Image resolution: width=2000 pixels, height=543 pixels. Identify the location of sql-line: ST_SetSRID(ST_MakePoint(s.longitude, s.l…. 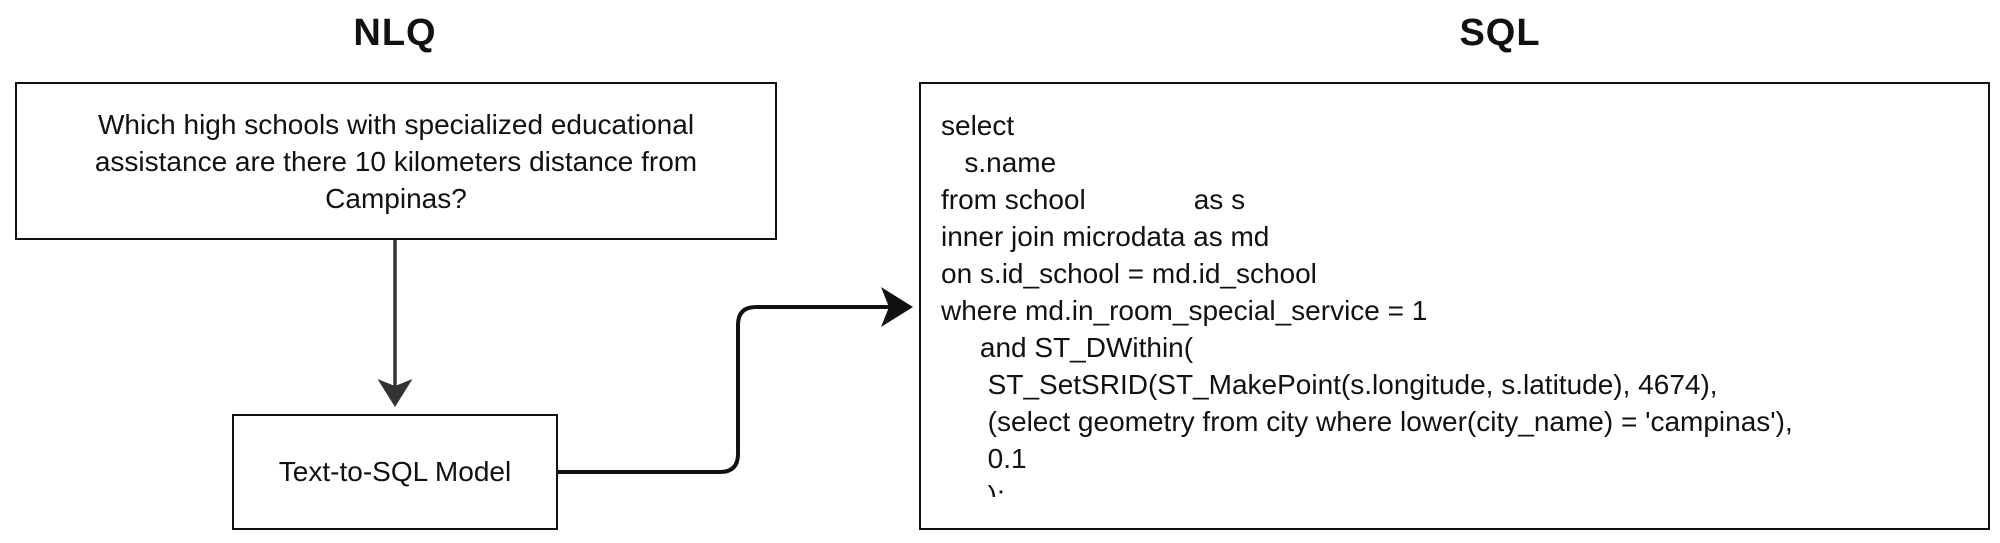
(1367, 384).